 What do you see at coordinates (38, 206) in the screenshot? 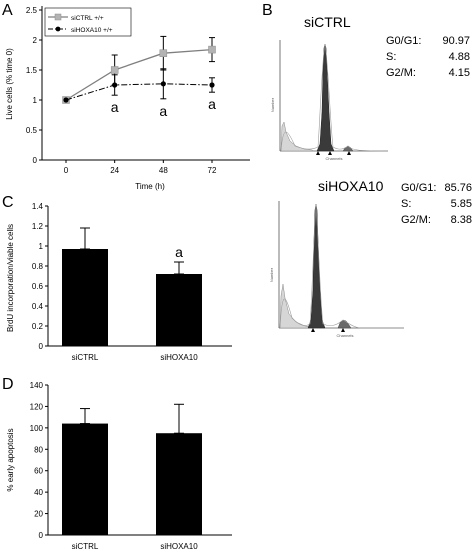
I see `c-y-tick-label: 1.4` at bounding box center [38, 206].